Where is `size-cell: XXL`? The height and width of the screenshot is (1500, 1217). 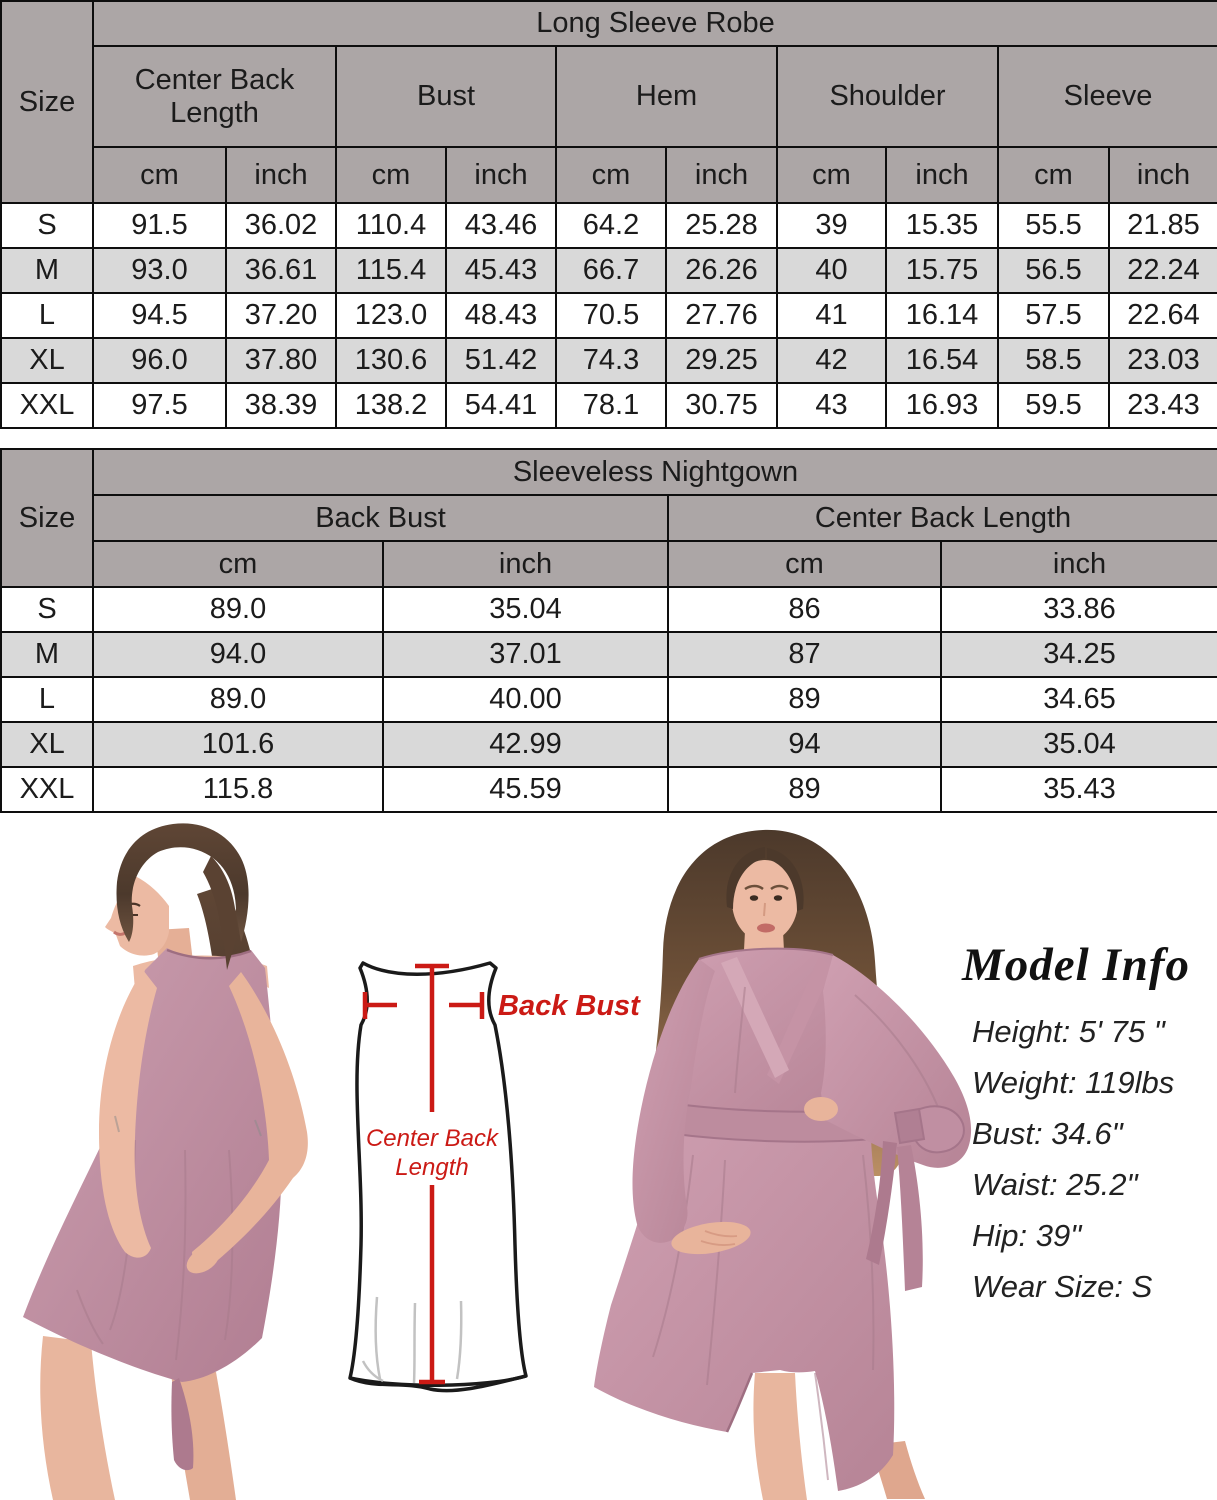 size-cell: XXL is located at coordinates (47, 789).